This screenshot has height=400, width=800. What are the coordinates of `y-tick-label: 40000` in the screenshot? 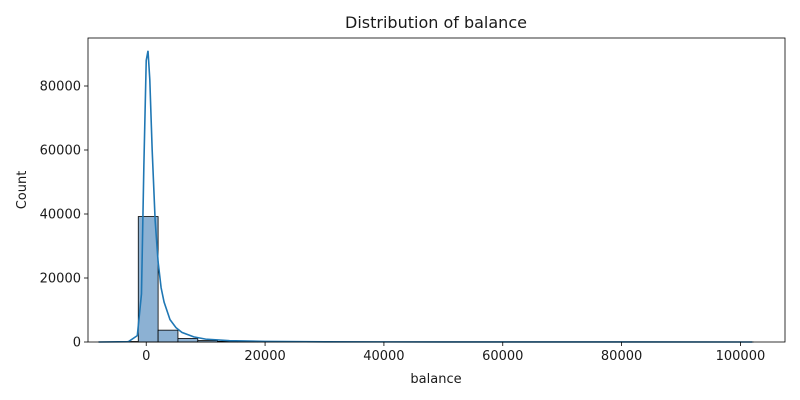 It's located at (60, 215).